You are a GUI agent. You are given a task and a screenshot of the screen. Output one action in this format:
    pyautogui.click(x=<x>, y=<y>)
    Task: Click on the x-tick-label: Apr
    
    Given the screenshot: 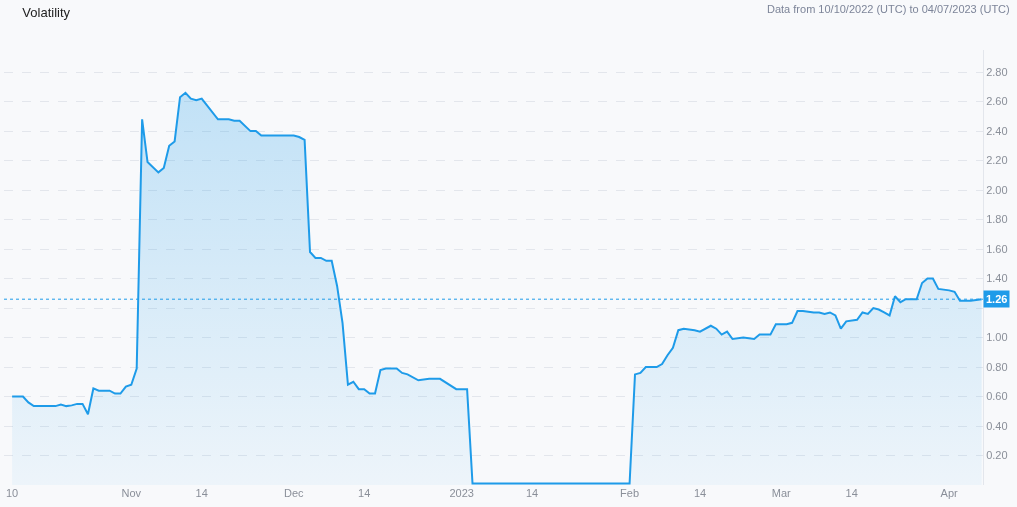 What is the action you would take?
    pyautogui.click(x=949, y=493)
    